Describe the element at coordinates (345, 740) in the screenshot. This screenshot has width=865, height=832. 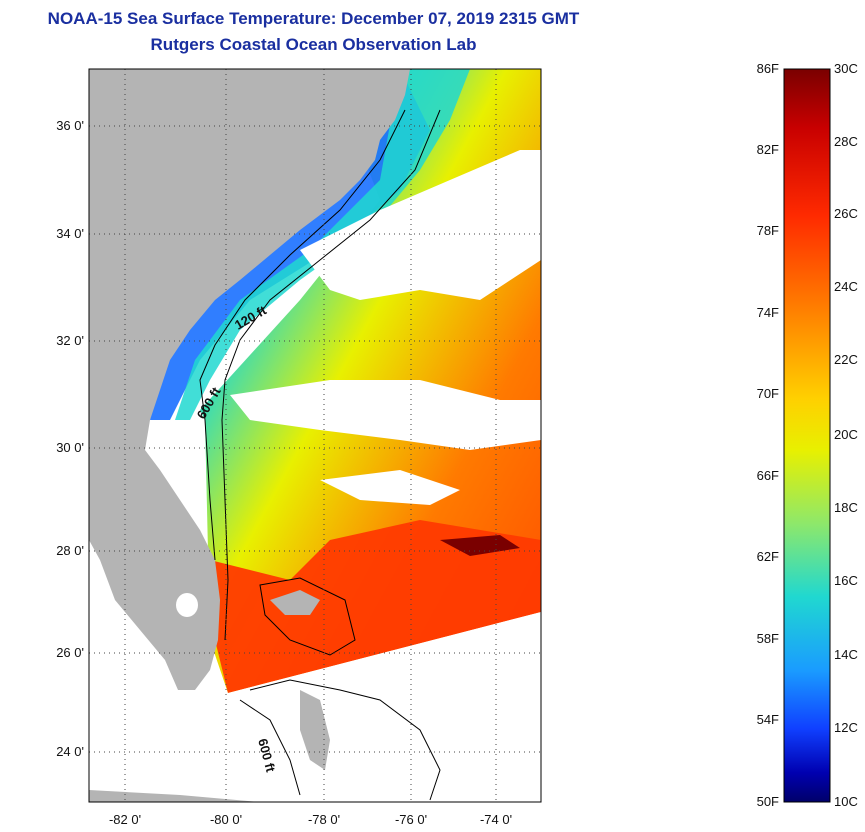
I see `contour-bahamas-south` at that location.